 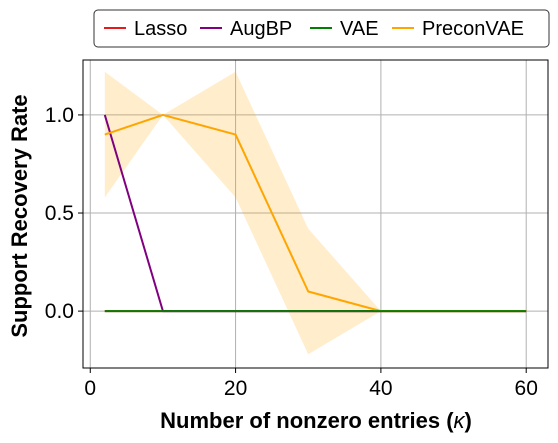 What do you see at coordinates (473, 29) in the screenshot?
I see `legend-label: PreconVAE` at bounding box center [473, 29].